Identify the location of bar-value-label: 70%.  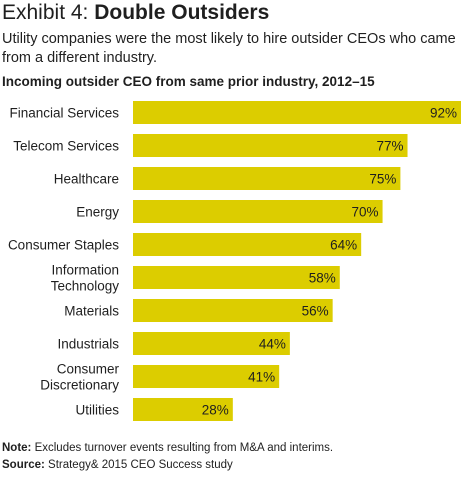
(365, 212).